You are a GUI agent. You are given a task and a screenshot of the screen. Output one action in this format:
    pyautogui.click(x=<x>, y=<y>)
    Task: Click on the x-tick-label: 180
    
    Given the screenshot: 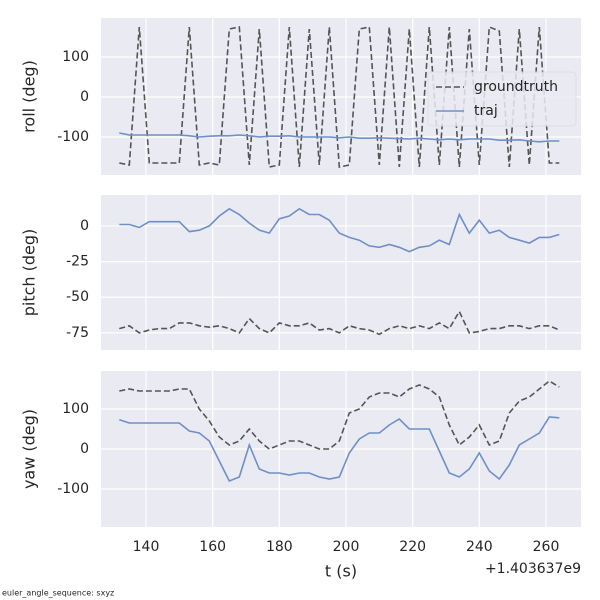 What is the action you would take?
    pyautogui.click(x=279, y=547)
    